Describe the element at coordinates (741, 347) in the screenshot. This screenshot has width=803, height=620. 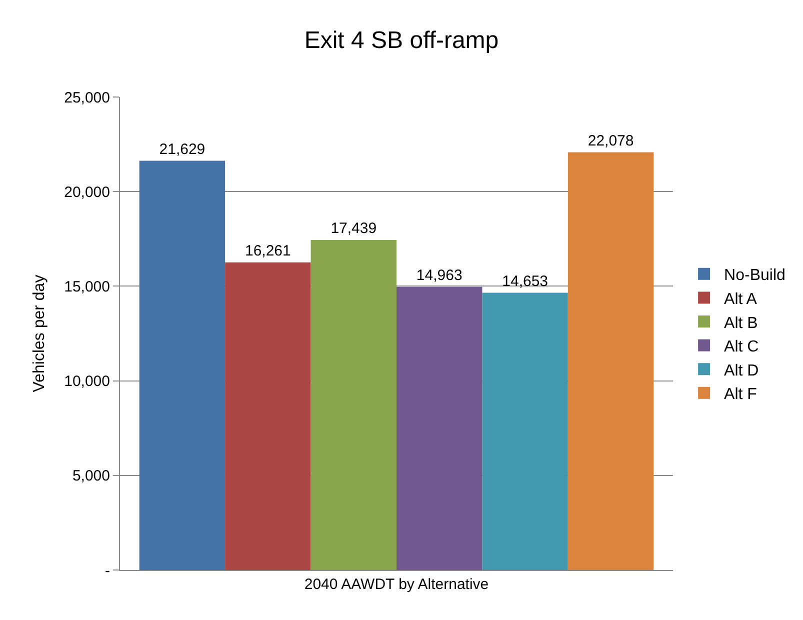
I see `legend-label: Alt C` at that location.